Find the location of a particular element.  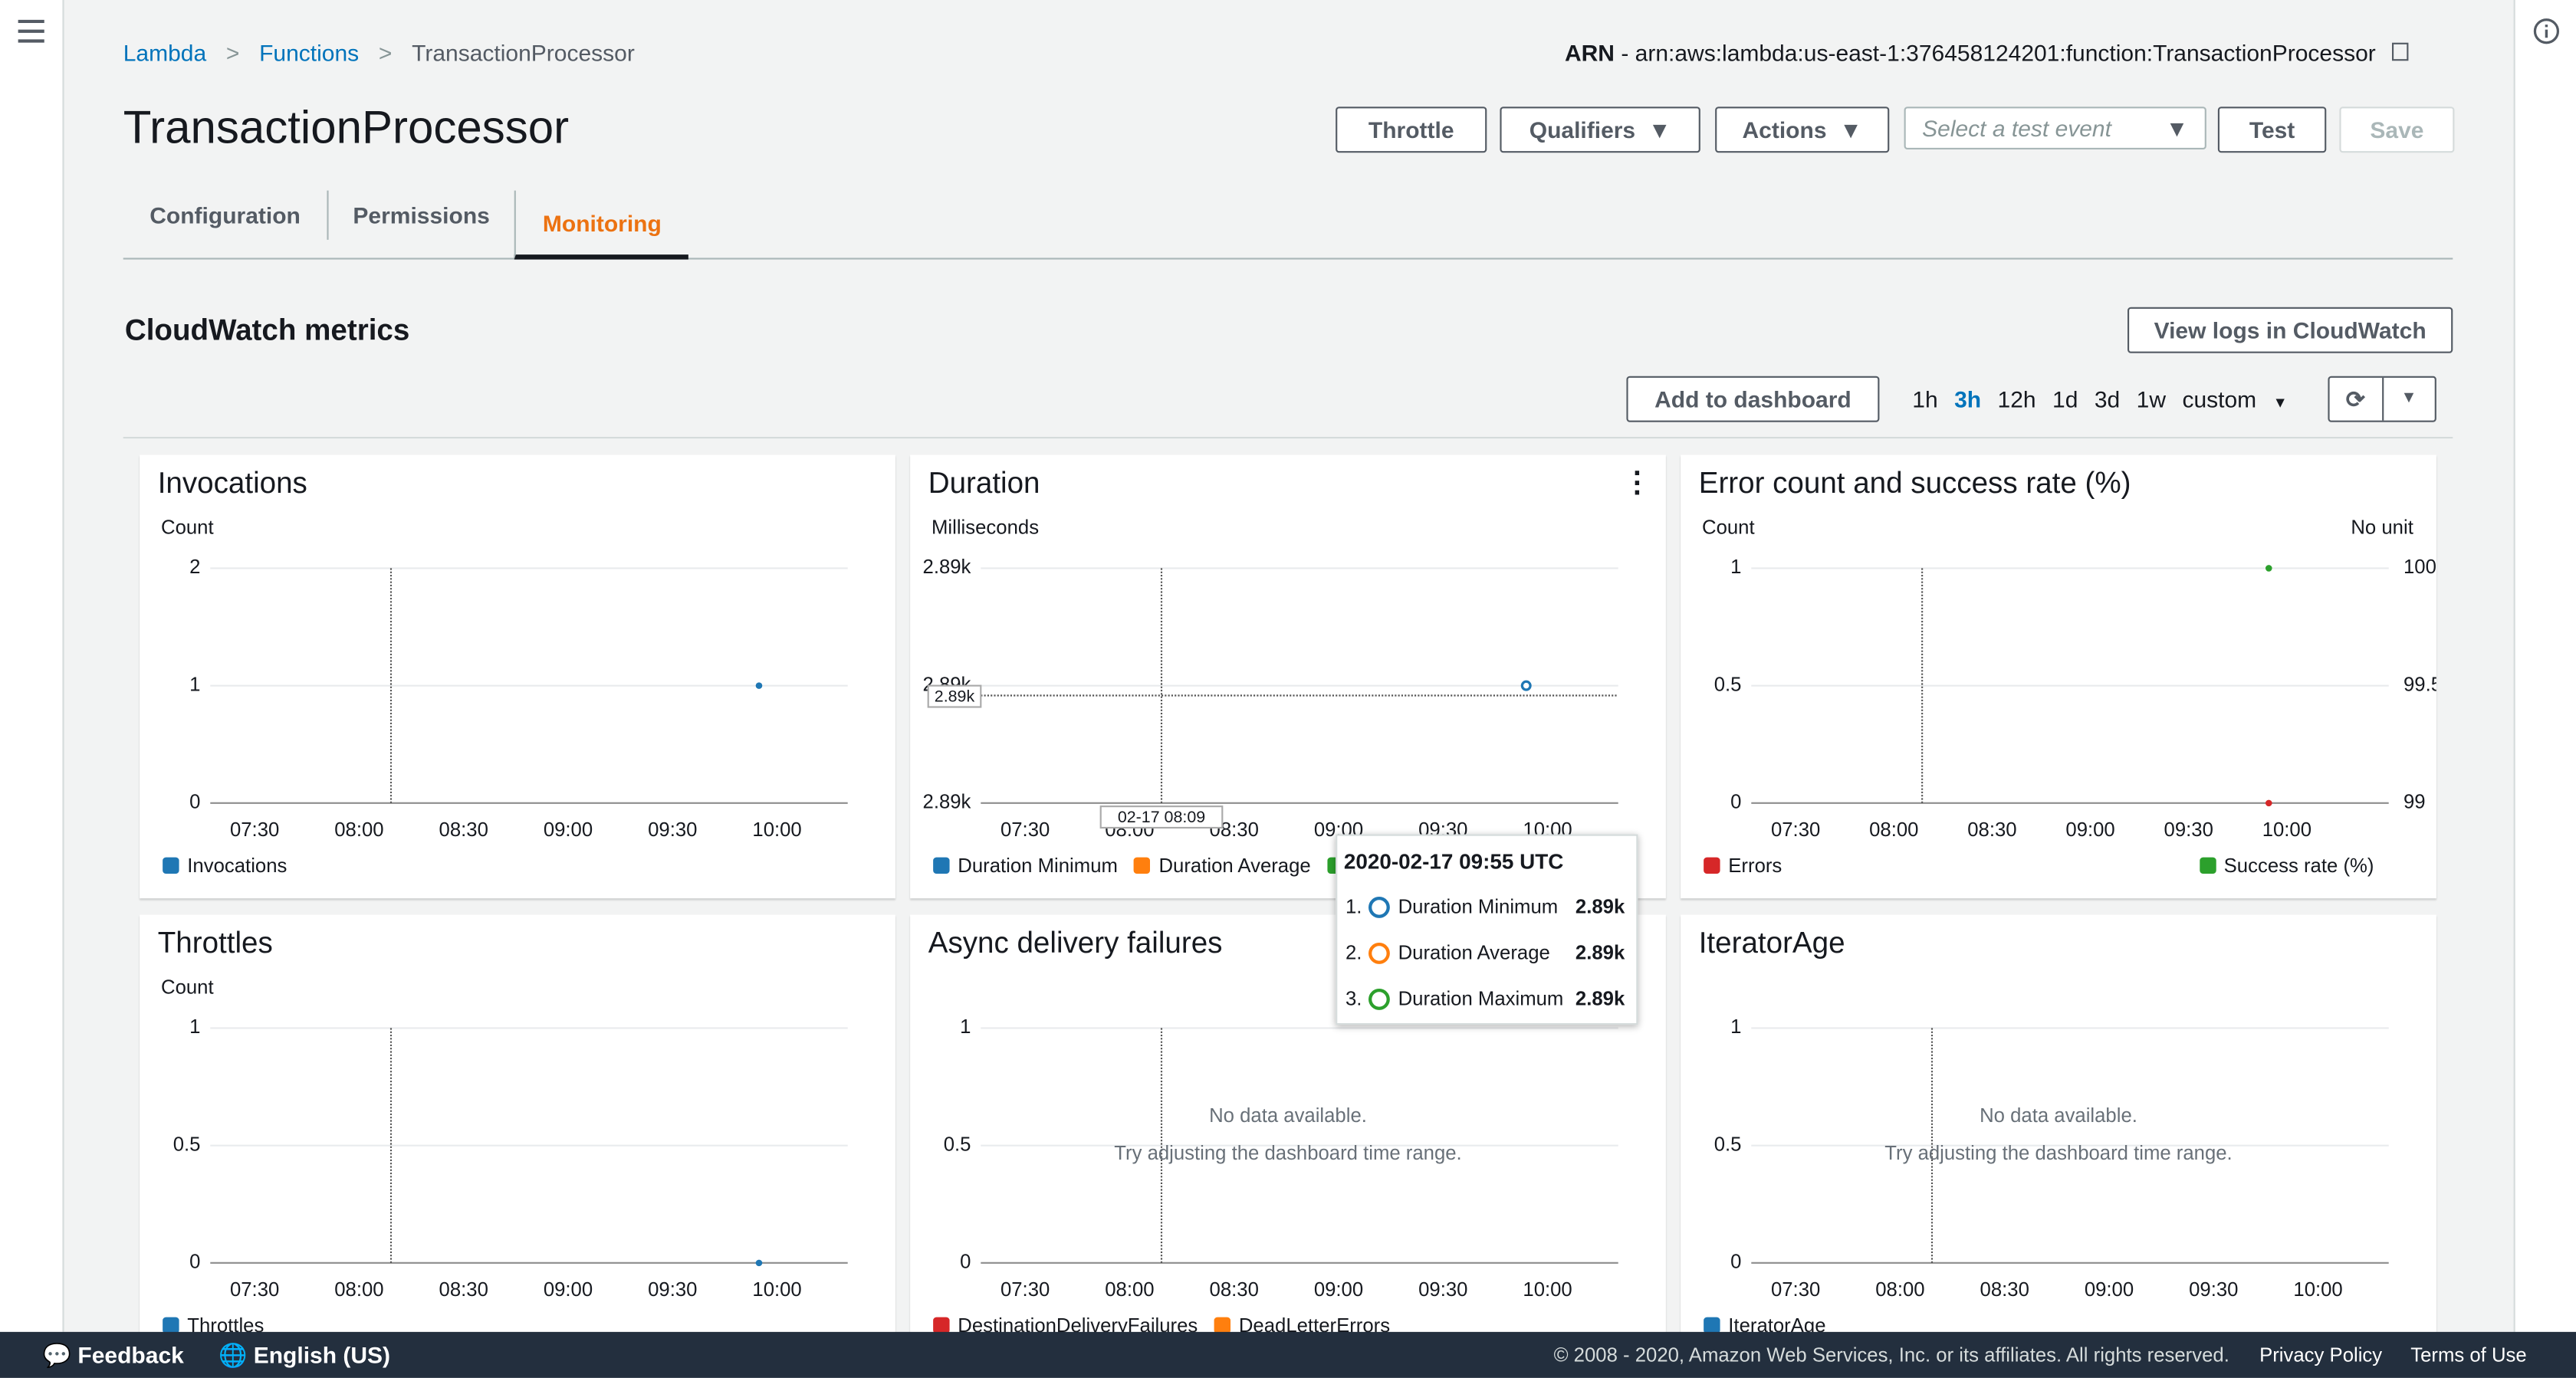

breadcrumb: Lambda > Functions > TransactionProcessor is located at coordinates (379, 52).